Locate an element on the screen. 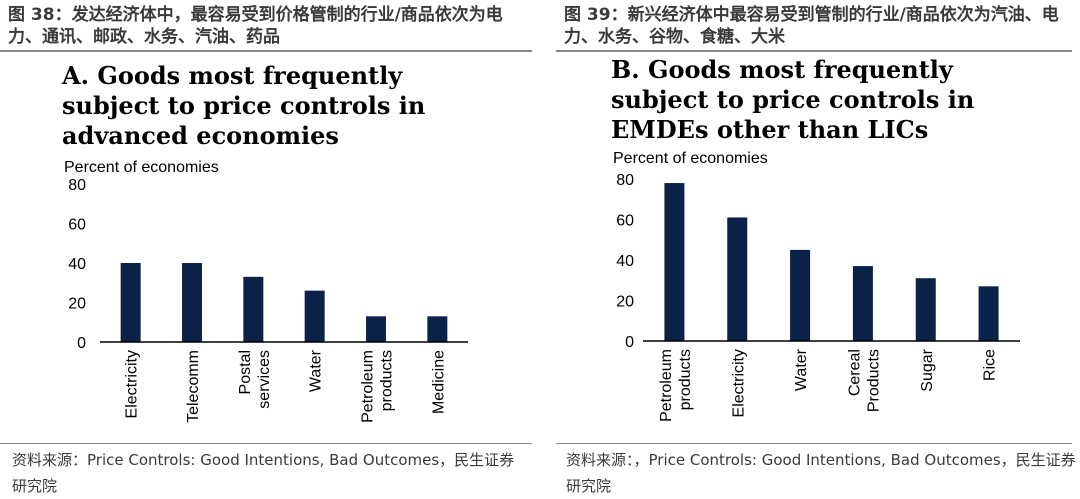  x-tick-label: services is located at coordinates (264, 379).